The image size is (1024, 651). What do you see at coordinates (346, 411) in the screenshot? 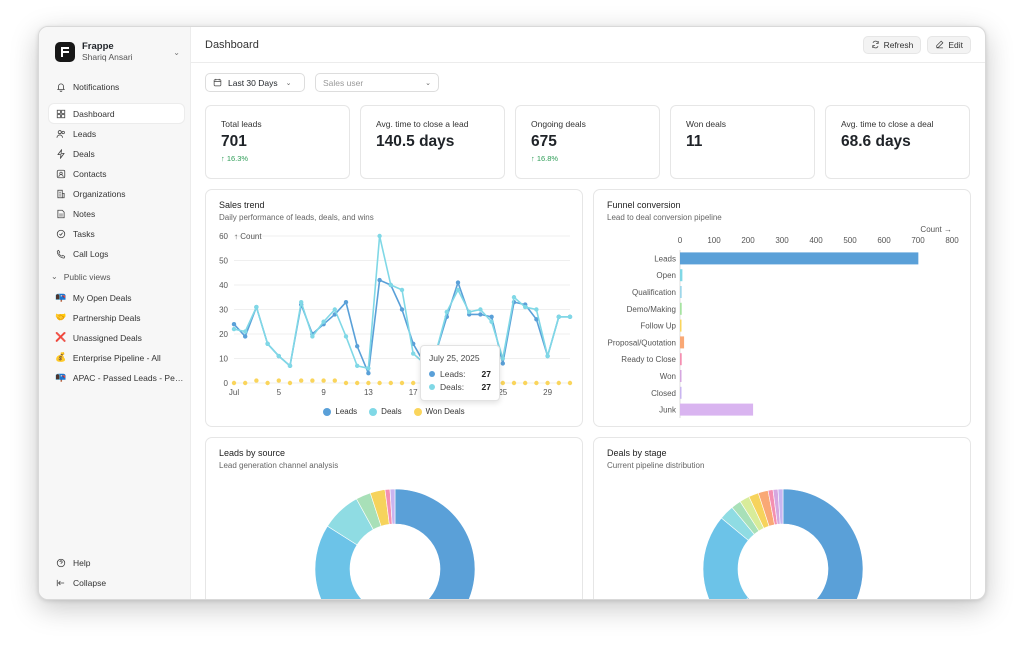
I see `legend-label: Leads` at bounding box center [346, 411].